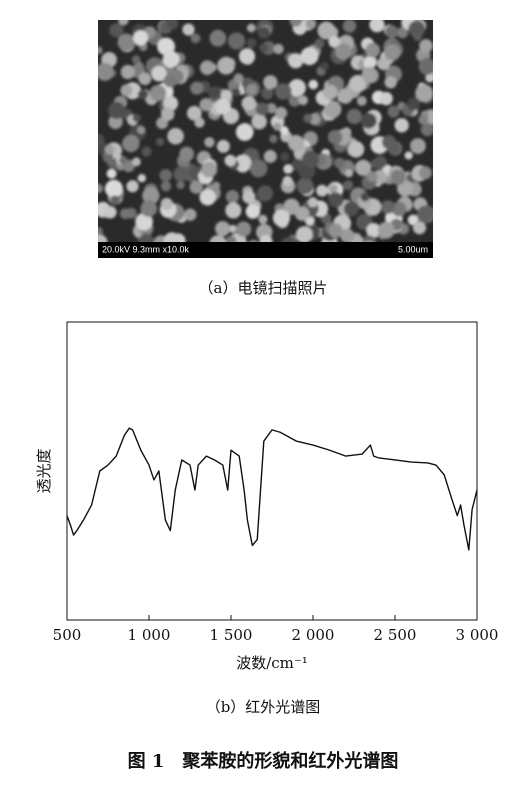 The width and height of the screenshot is (526, 804). I want to click on sem-info-bar, so click(265, 250).